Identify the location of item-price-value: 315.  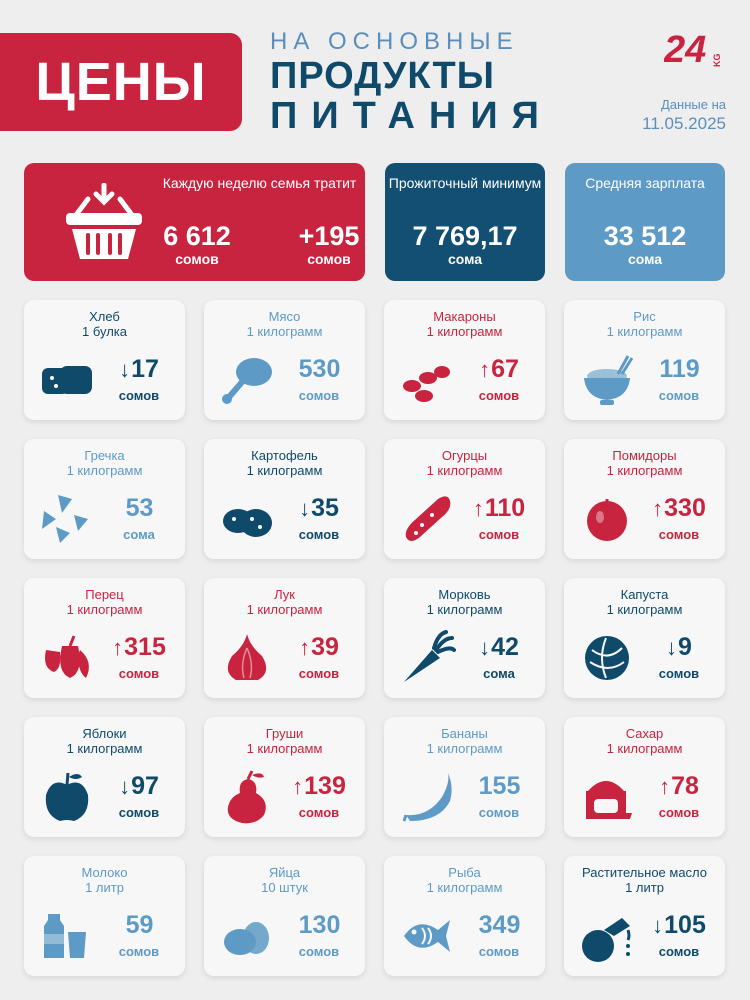
(145, 647).